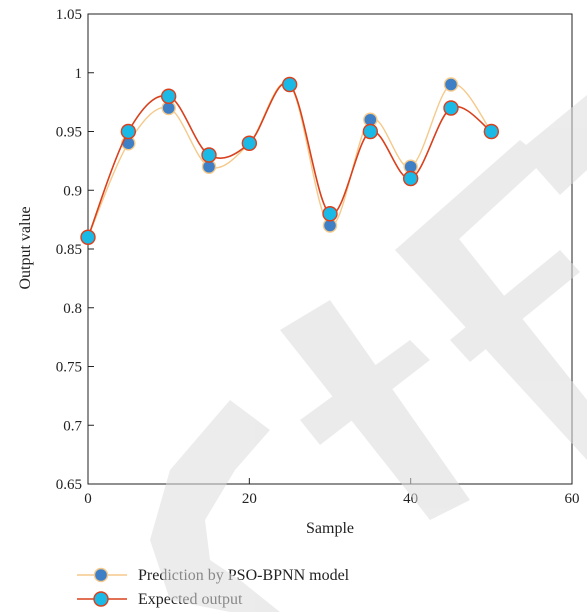 This screenshot has height=612, width=587. What do you see at coordinates (25, 247) in the screenshot?
I see `y-axis-label: Output value` at bounding box center [25, 247].